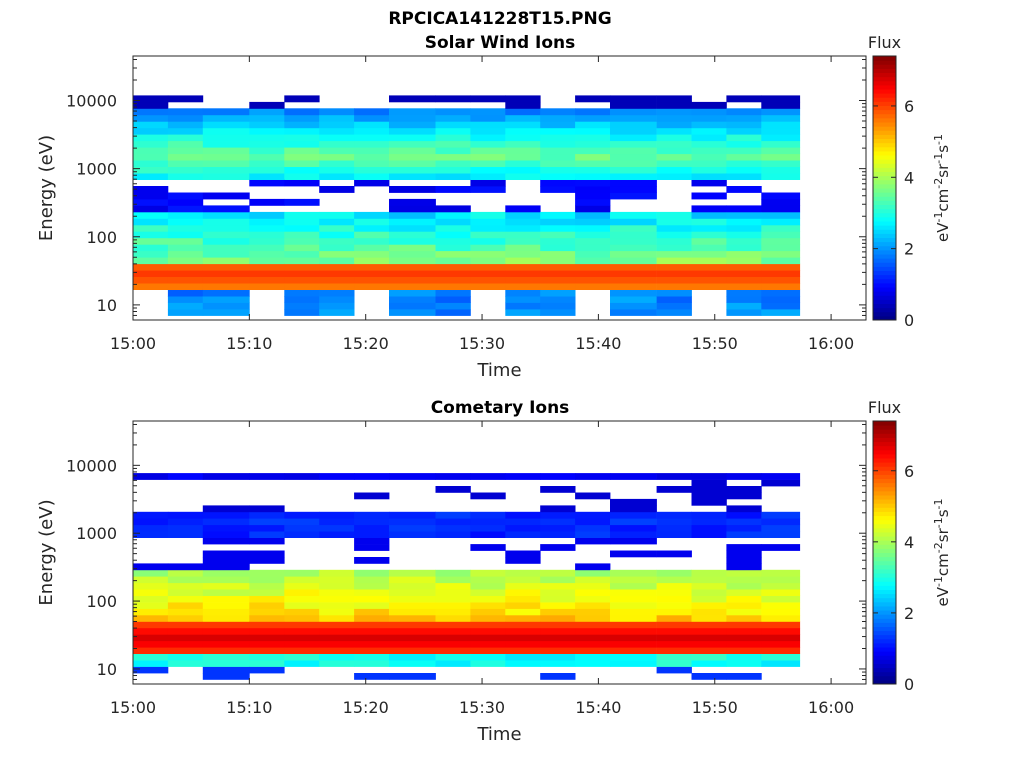 This screenshot has width=1024, height=768. Describe the element at coordinates (715, 343) in the screenshot. I see `x-tick-label: 15:50` at that location.